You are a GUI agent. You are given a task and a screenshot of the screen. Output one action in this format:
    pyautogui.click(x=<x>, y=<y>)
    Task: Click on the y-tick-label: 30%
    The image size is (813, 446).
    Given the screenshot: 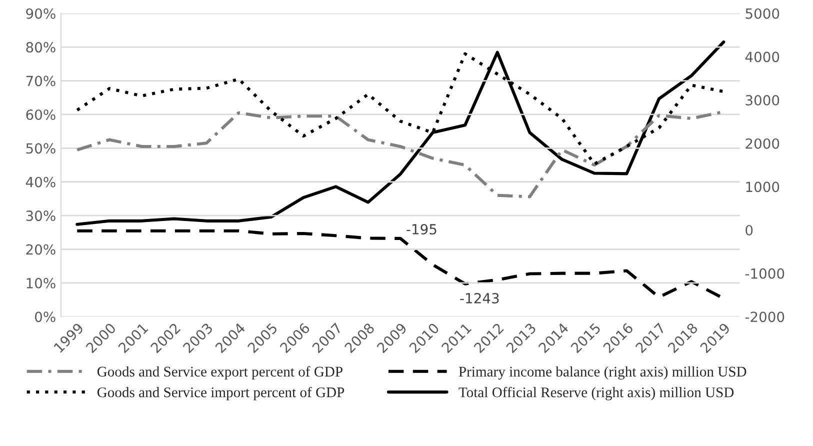 What is the action you would take?
    pyautogui.click(x=41, y=216)
    